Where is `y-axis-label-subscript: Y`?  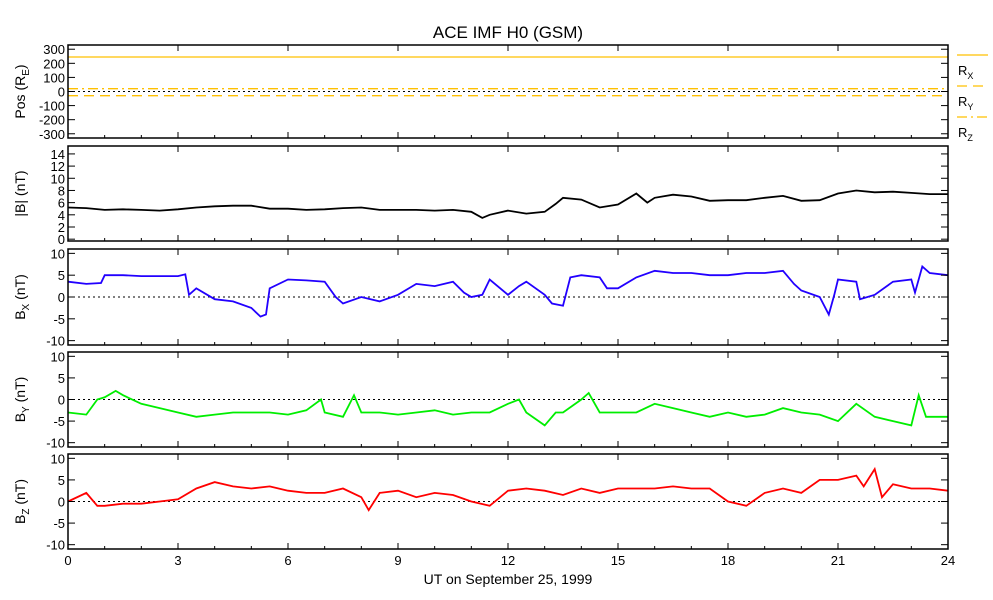 y-axis-label-subscript: Y is located at coordinates (26, 409).